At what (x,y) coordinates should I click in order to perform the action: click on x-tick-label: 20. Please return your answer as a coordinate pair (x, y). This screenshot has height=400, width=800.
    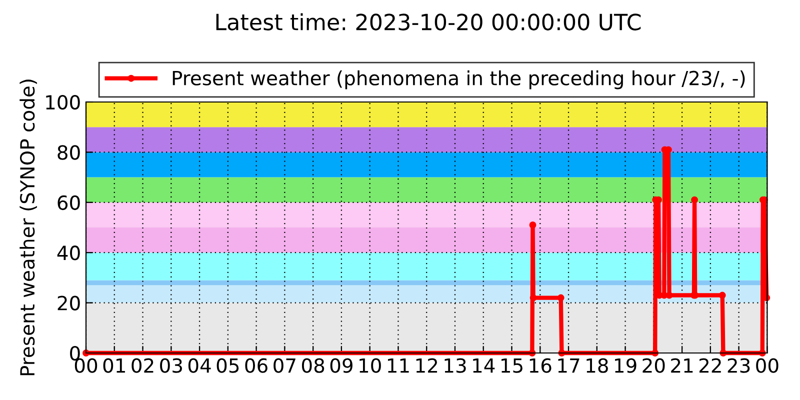
    Looking at the image, I should click on (653, 365).